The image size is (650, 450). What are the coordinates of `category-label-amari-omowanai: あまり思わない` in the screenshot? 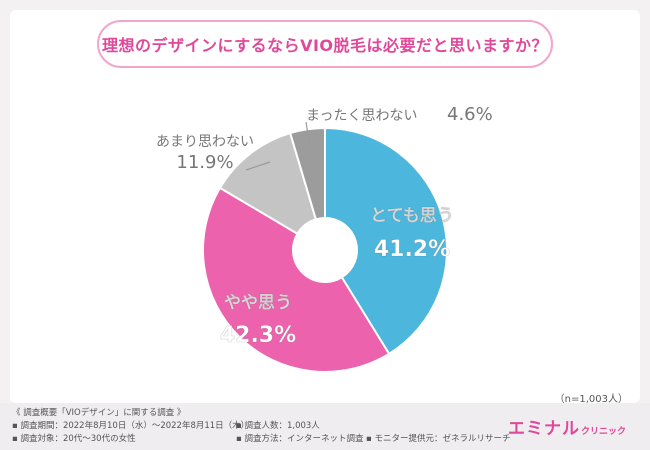 It's located at (205, 142).